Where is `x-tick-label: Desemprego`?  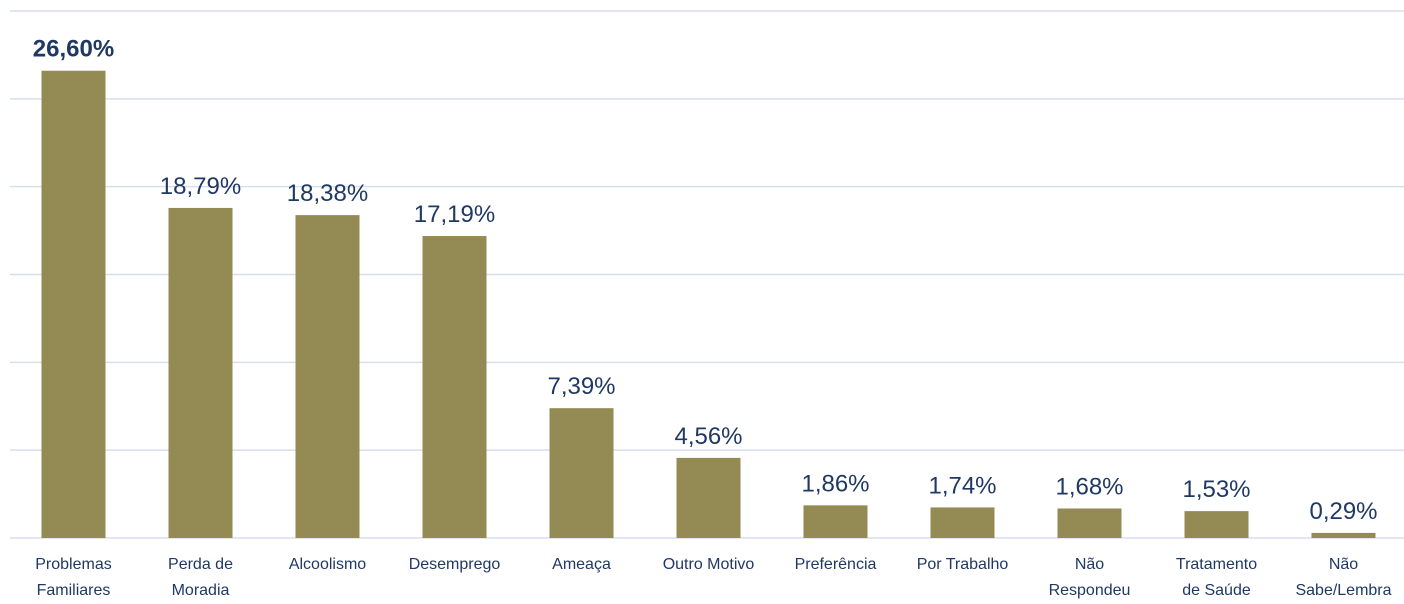 x-tick-label: Desemprego is located at coordinates (454, 564).